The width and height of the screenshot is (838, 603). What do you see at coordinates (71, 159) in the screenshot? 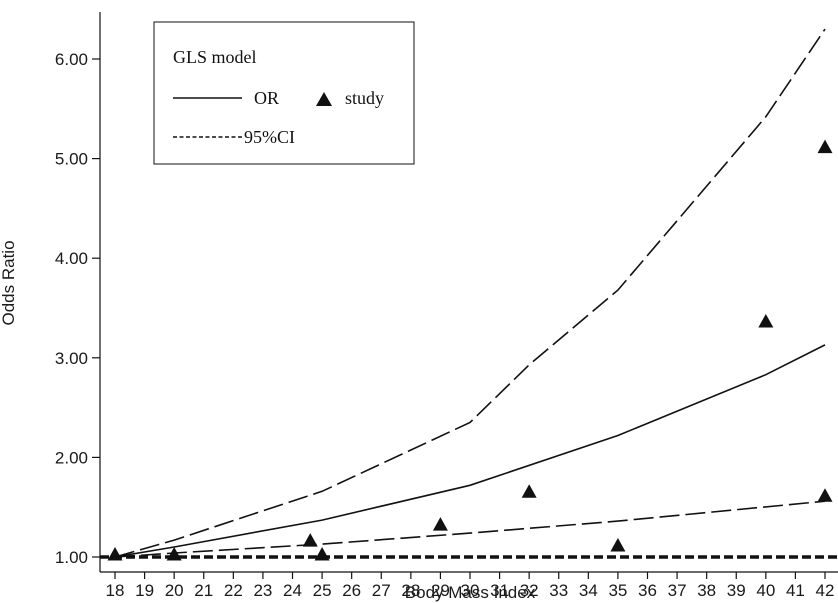
I see `y-tick-label: 5.00` at bounding box center [71, 159].